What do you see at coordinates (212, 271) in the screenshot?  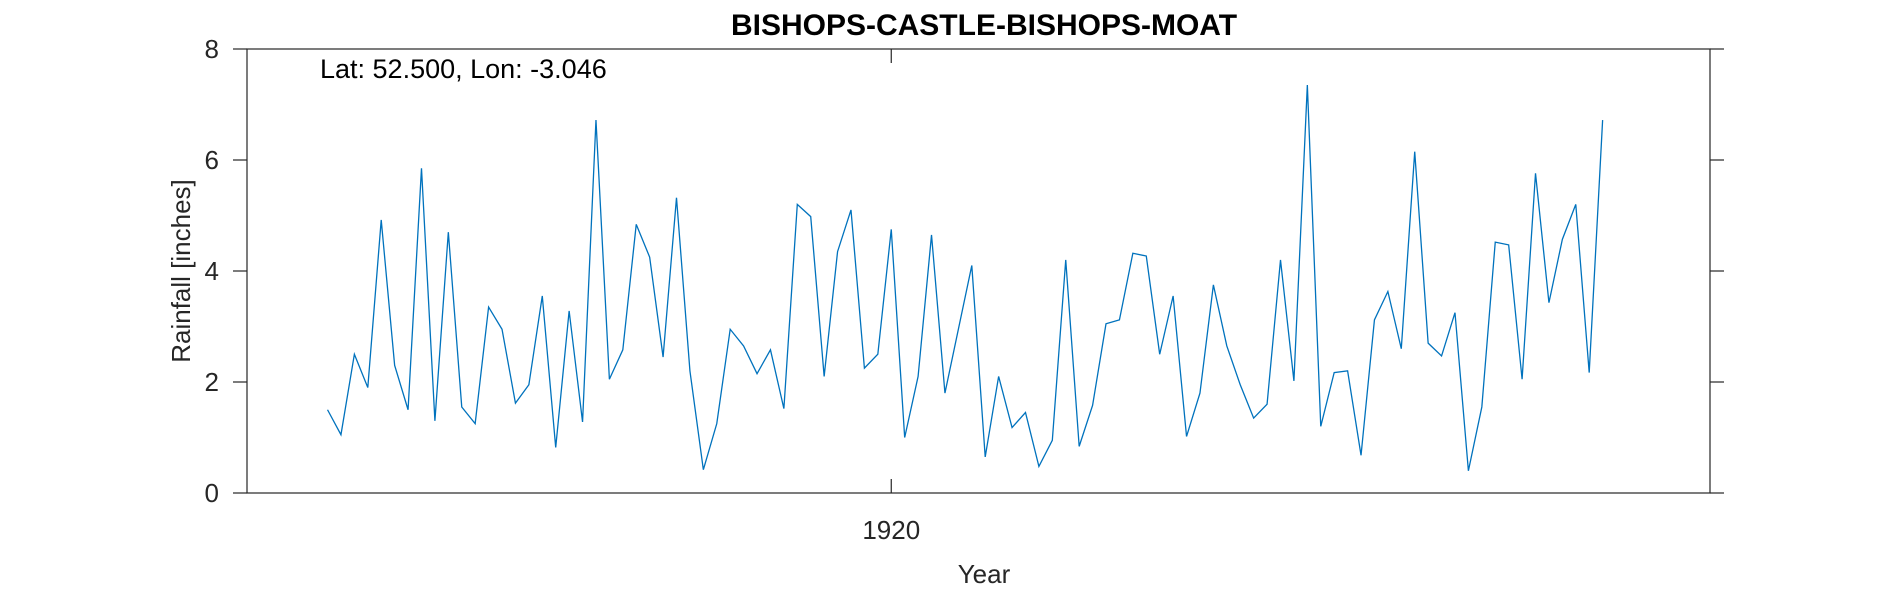 I see `y-tick-label: 4` at bounding box center [212, 271].